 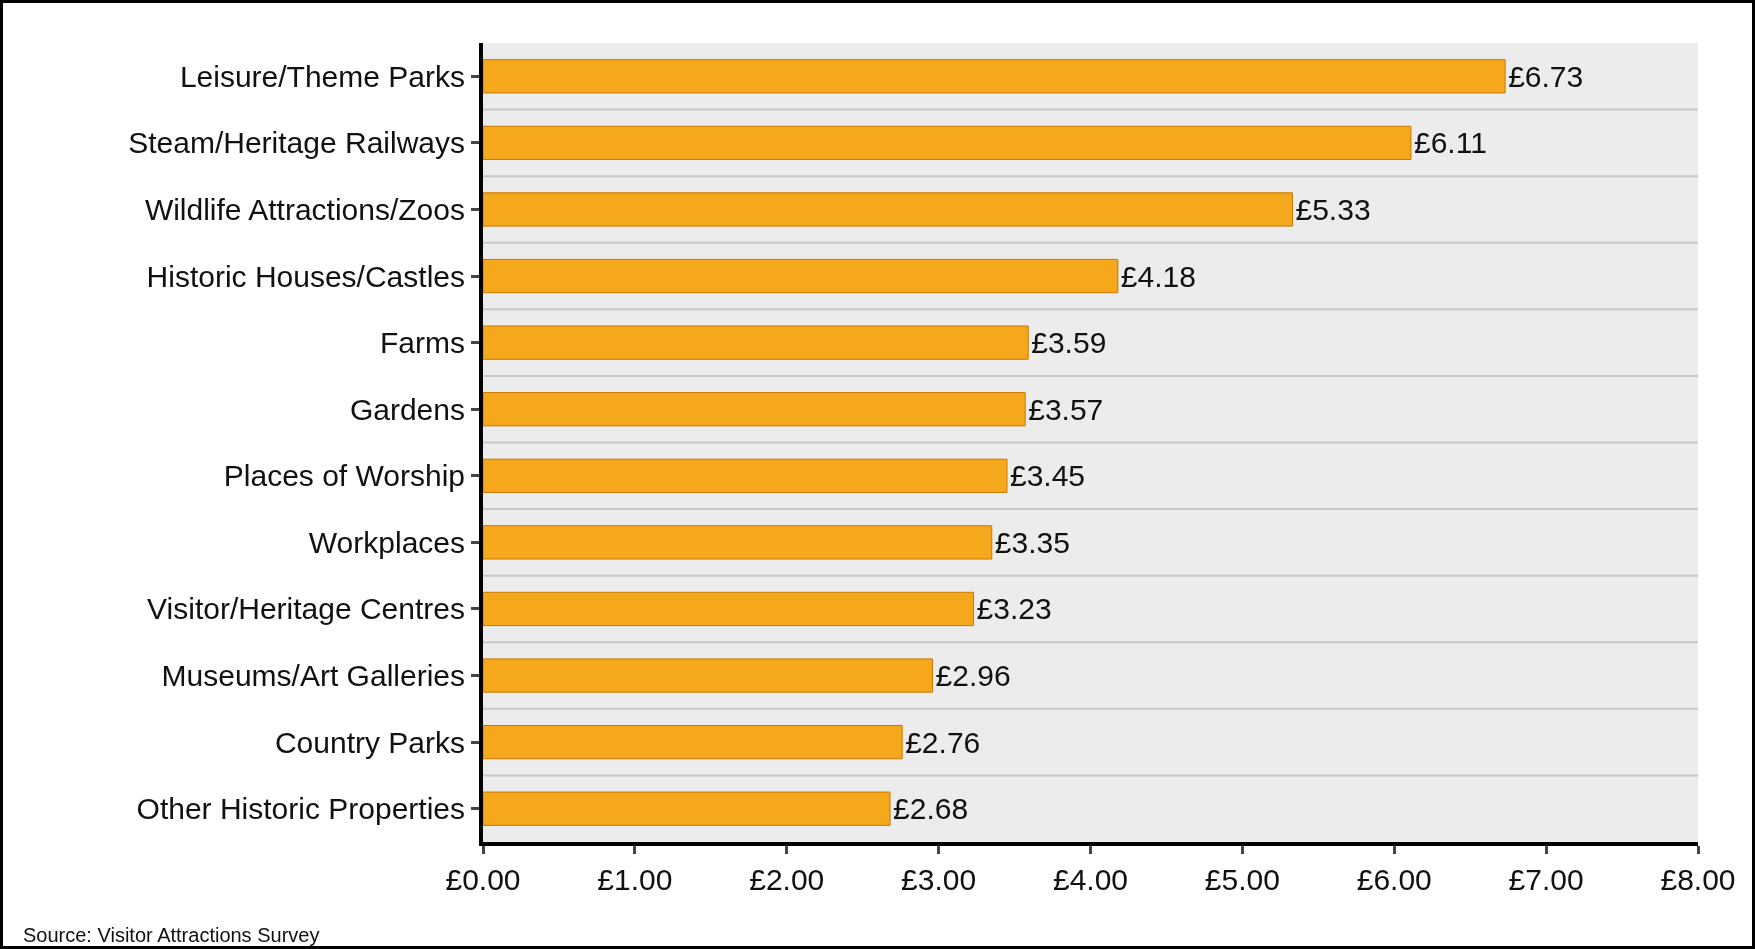 I want to click on y-tick-label: Country Parks, so click(x=369, y=742).